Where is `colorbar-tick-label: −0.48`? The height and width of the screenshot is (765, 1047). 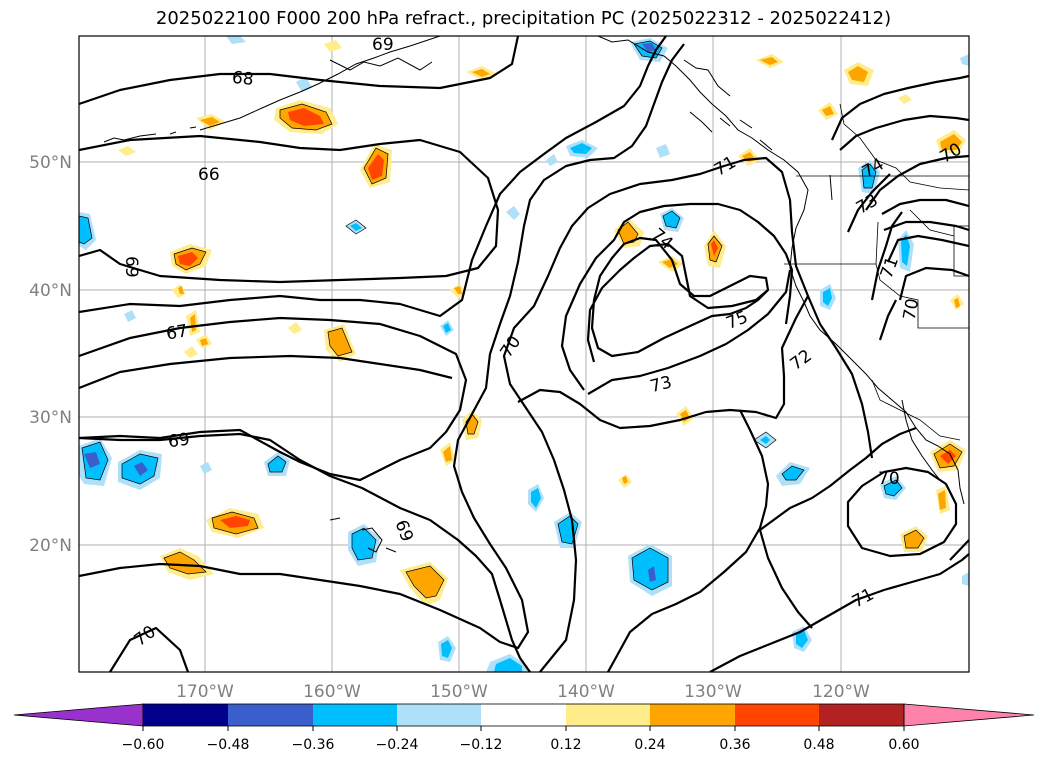 colorbar-tick-label: −0.48 is located at coordinates (228, 745).